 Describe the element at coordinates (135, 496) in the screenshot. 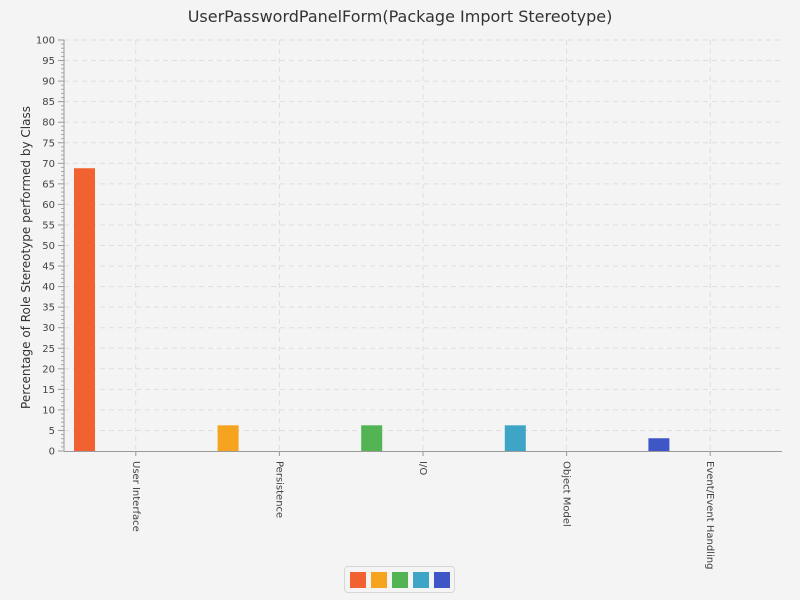

I see `x-tick-label: User Interface` at that location.